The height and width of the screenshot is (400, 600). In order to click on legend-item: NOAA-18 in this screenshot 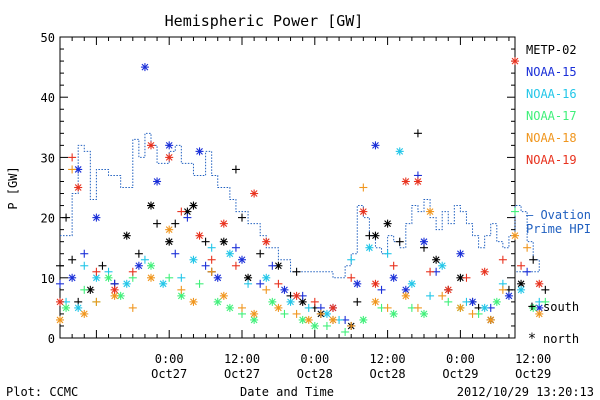, I will do `click(551, 138)`.